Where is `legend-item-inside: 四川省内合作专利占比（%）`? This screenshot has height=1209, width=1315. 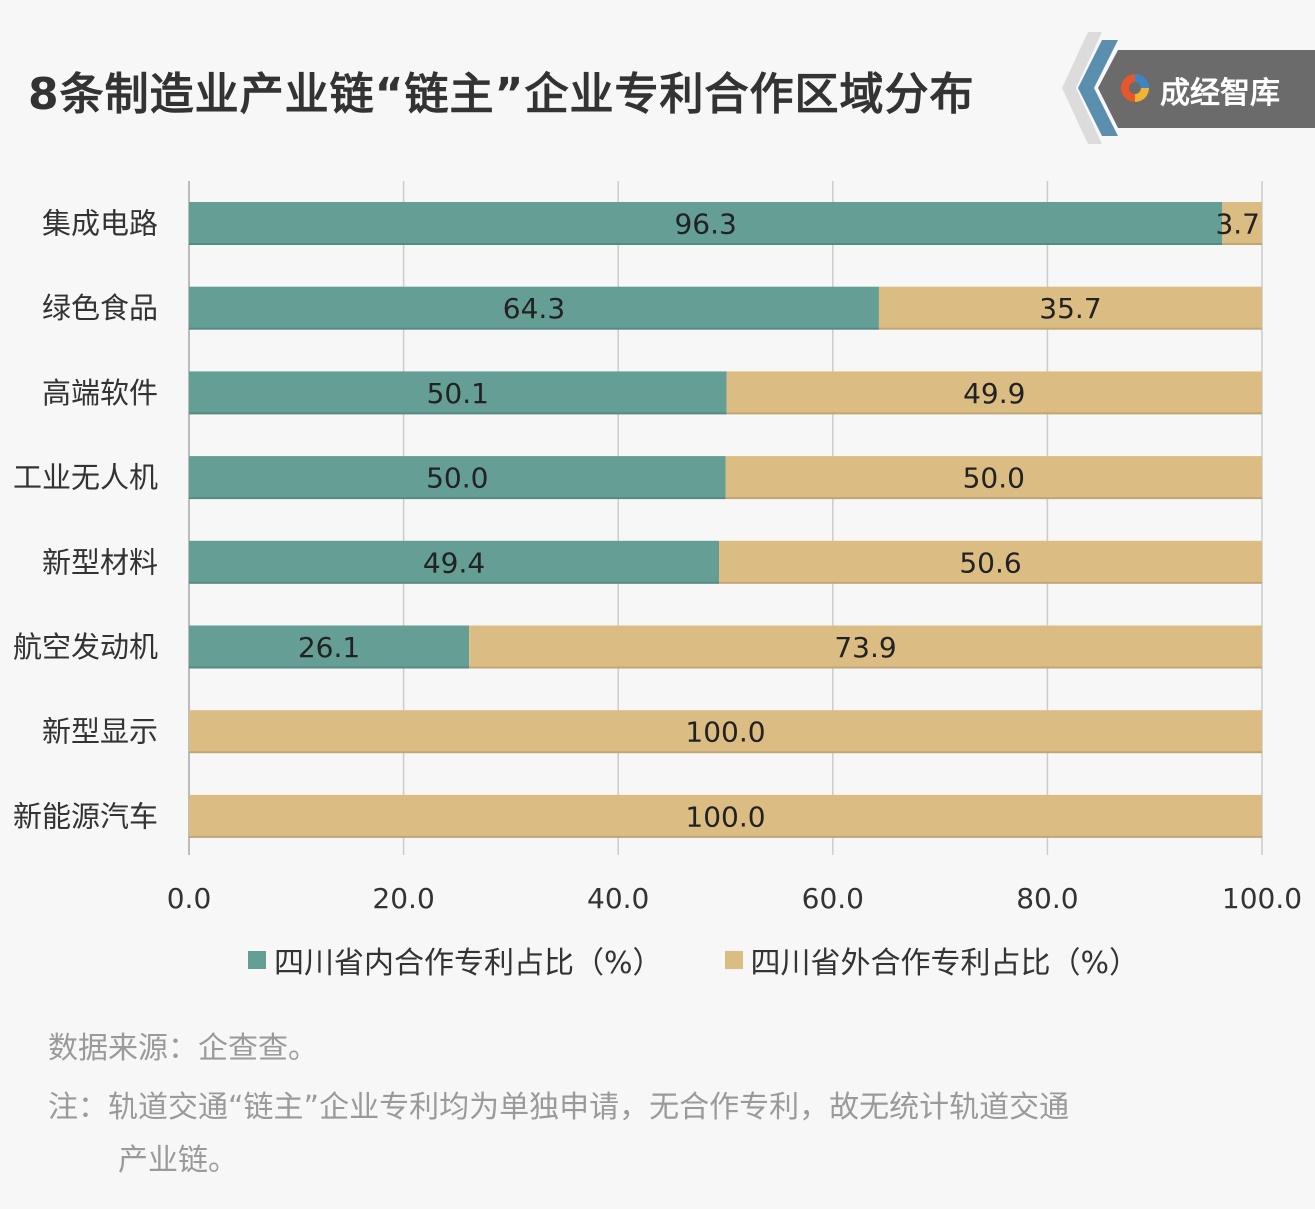 legend-item-inside: 四川省内合作专利占比（%） is located at coordinates (455, 960).